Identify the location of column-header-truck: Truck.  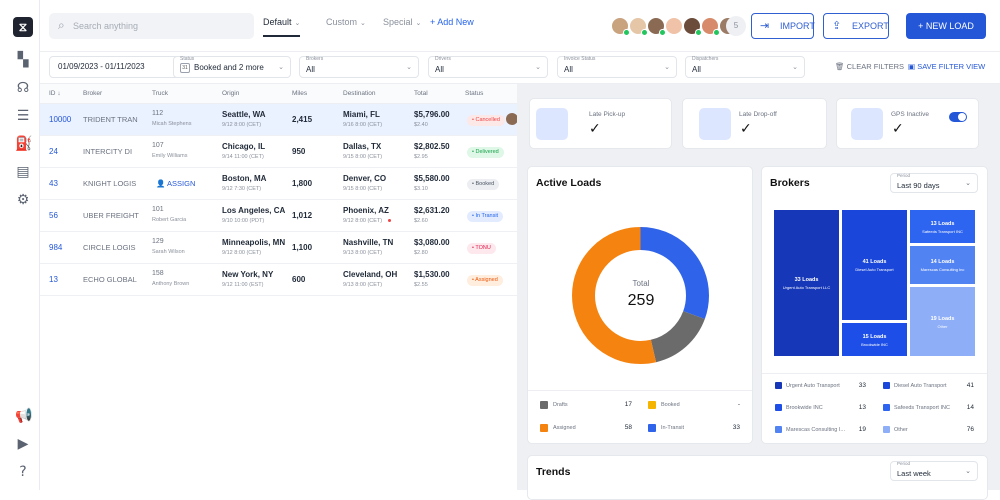
(160, 93).